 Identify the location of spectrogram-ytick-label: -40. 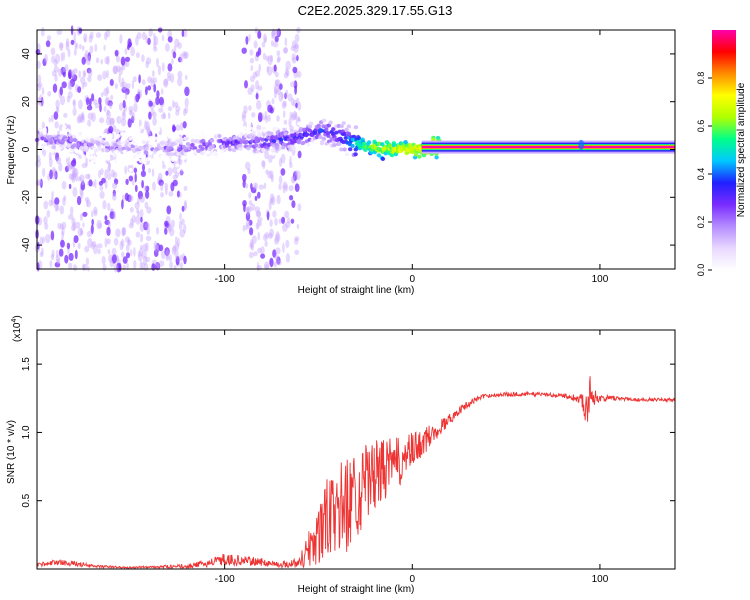
(26, 244).